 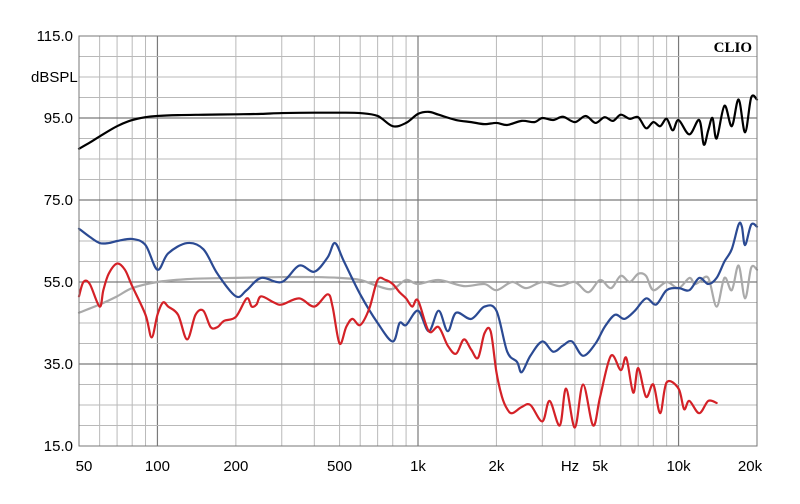 What do you see at coordinates (750, 466) in the screenshot?
I see `x-tick-label: 20k` at bounding box center [750, 466].